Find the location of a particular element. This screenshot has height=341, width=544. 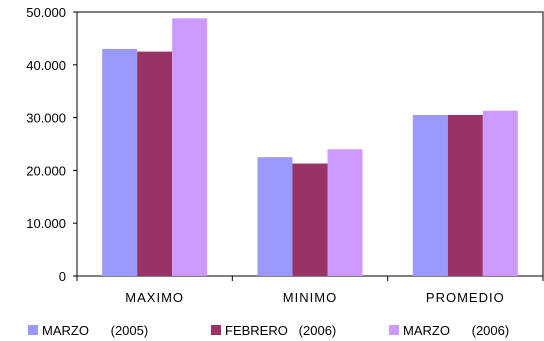

y-tick-label: 40.000 is located at coordinates (46, 65).